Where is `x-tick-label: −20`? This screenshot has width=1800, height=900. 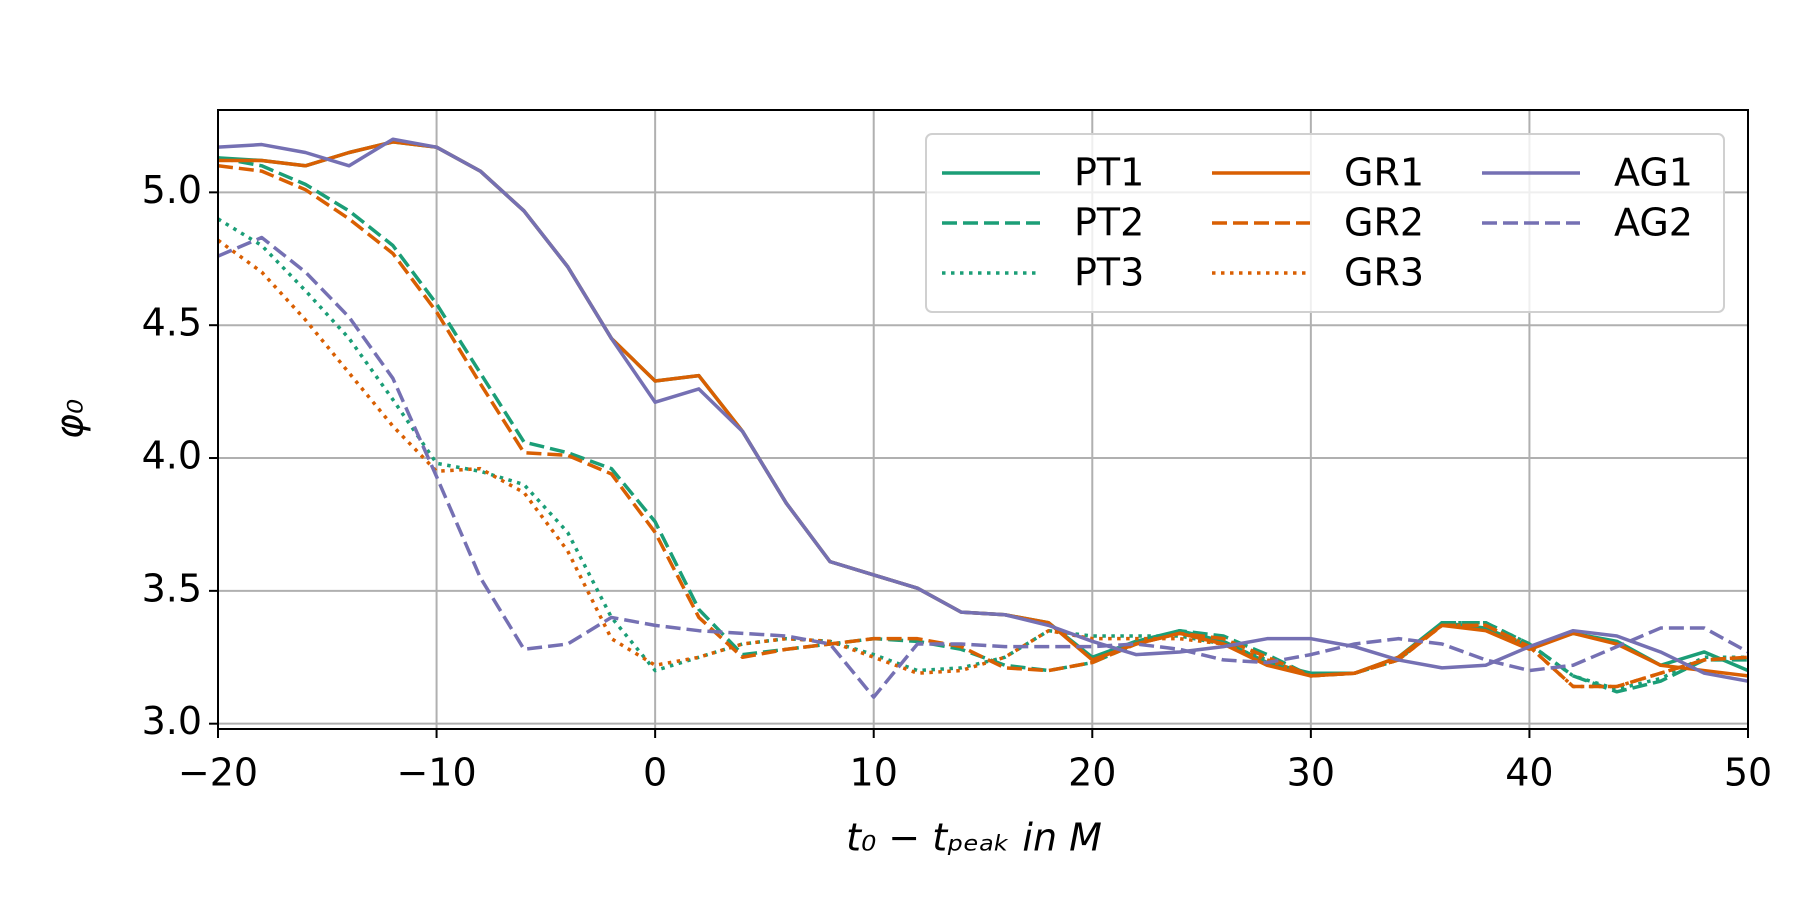
x-tick-label: −20 is located at coordinates (218, 773).